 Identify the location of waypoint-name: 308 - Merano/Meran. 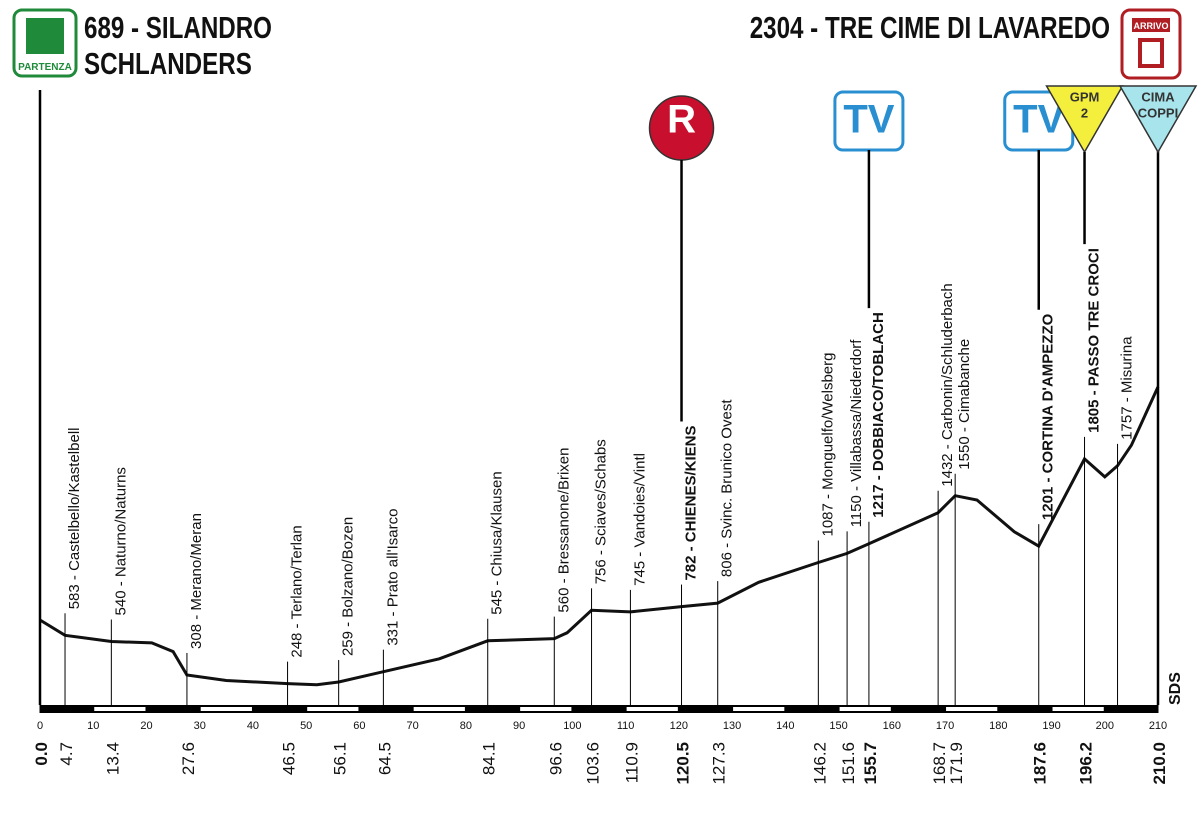
(196, 581).